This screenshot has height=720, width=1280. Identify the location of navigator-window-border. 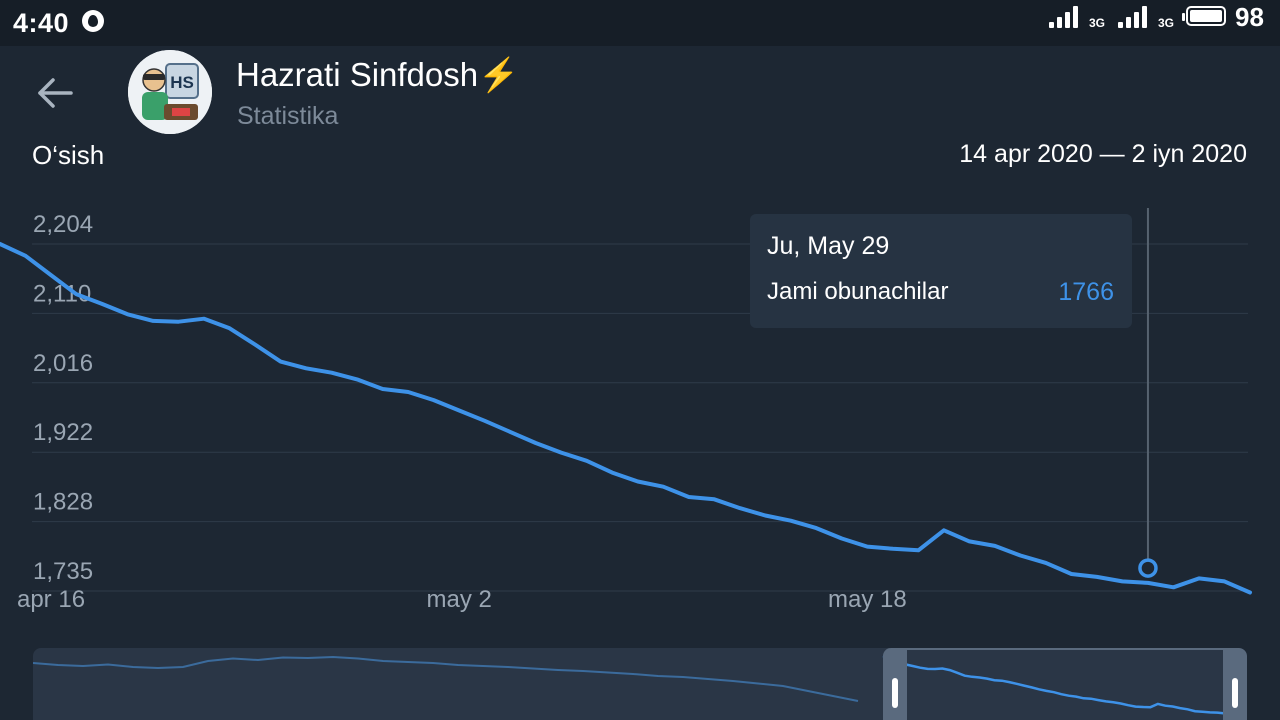
(1065, 649).